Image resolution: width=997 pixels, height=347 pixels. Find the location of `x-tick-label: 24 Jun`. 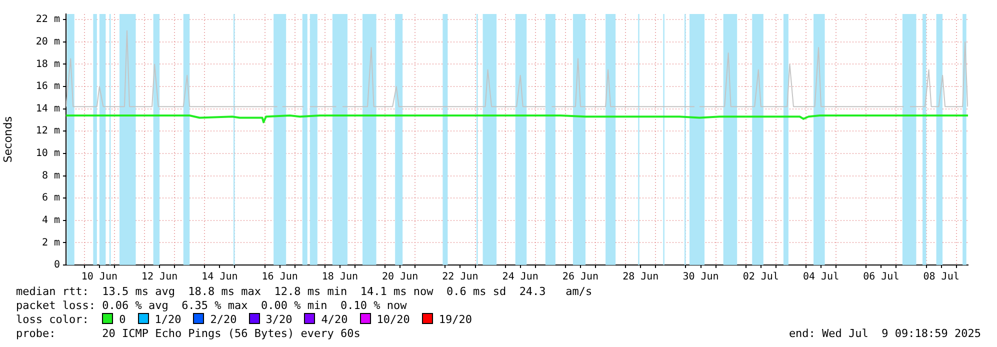

x-tick-label: 24 Jun is located at coordinates (520, 277).